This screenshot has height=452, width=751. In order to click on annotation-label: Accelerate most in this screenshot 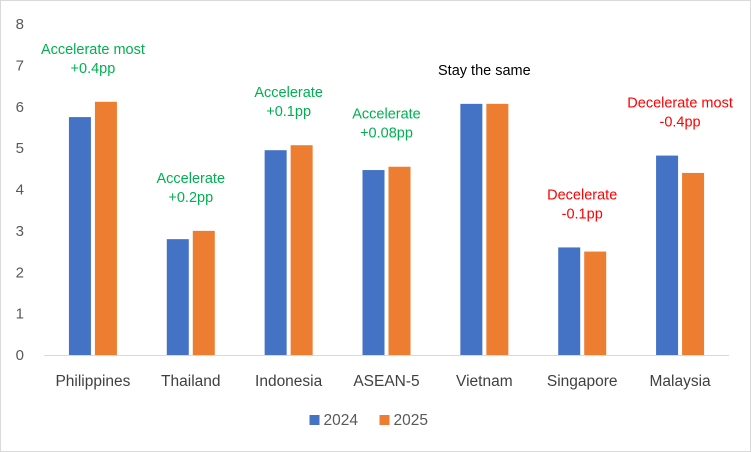, I will do `click(93, 50)`.